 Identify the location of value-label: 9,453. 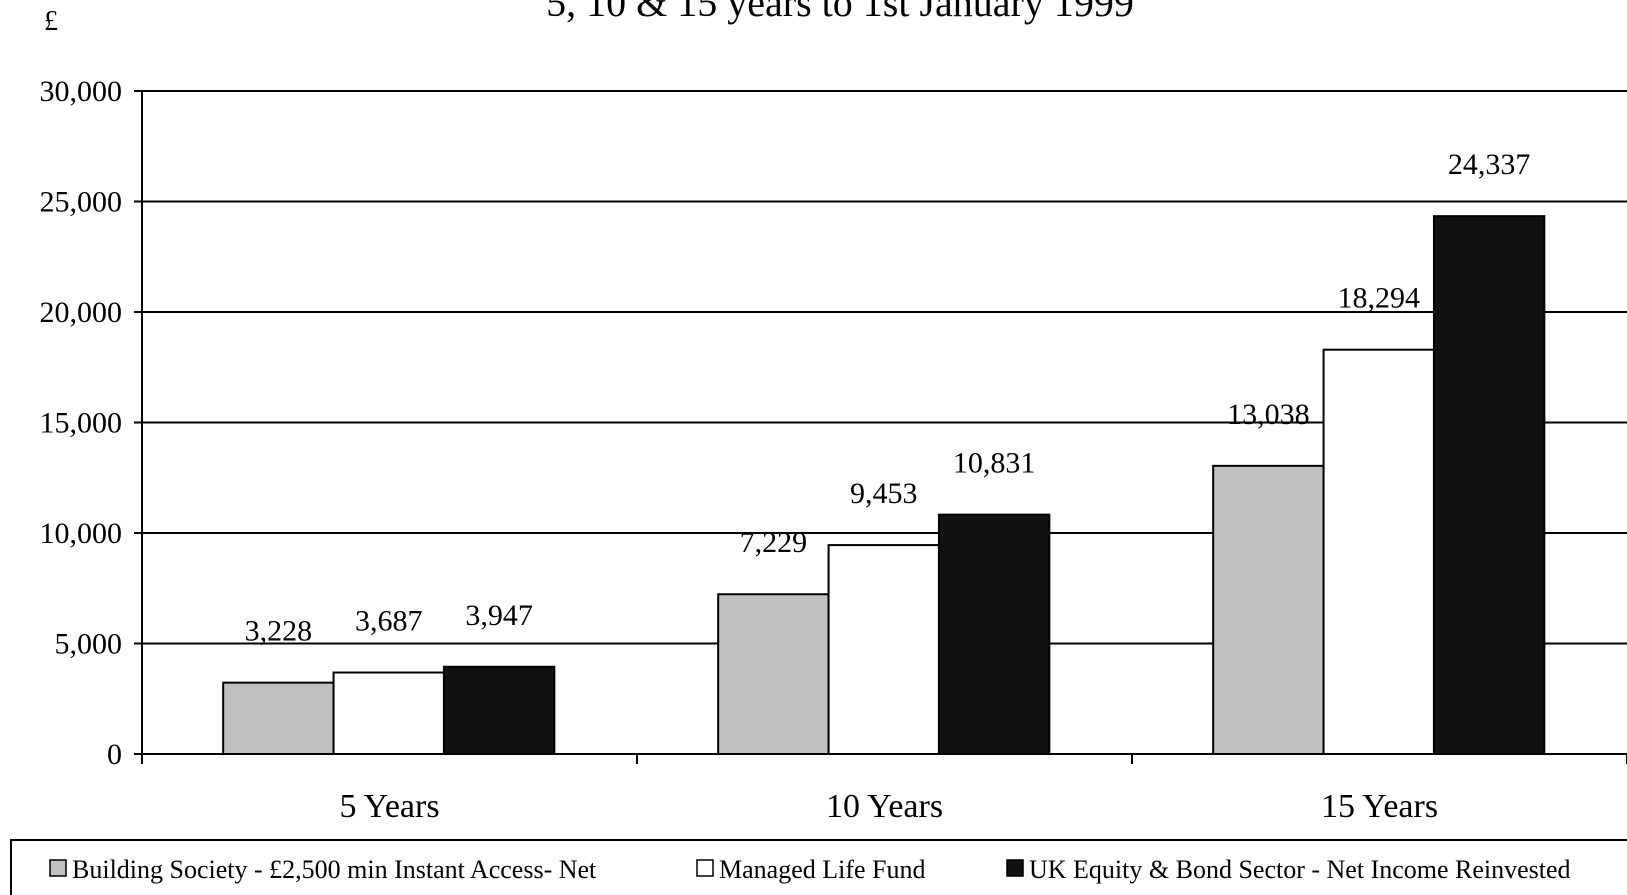
(884, 493).